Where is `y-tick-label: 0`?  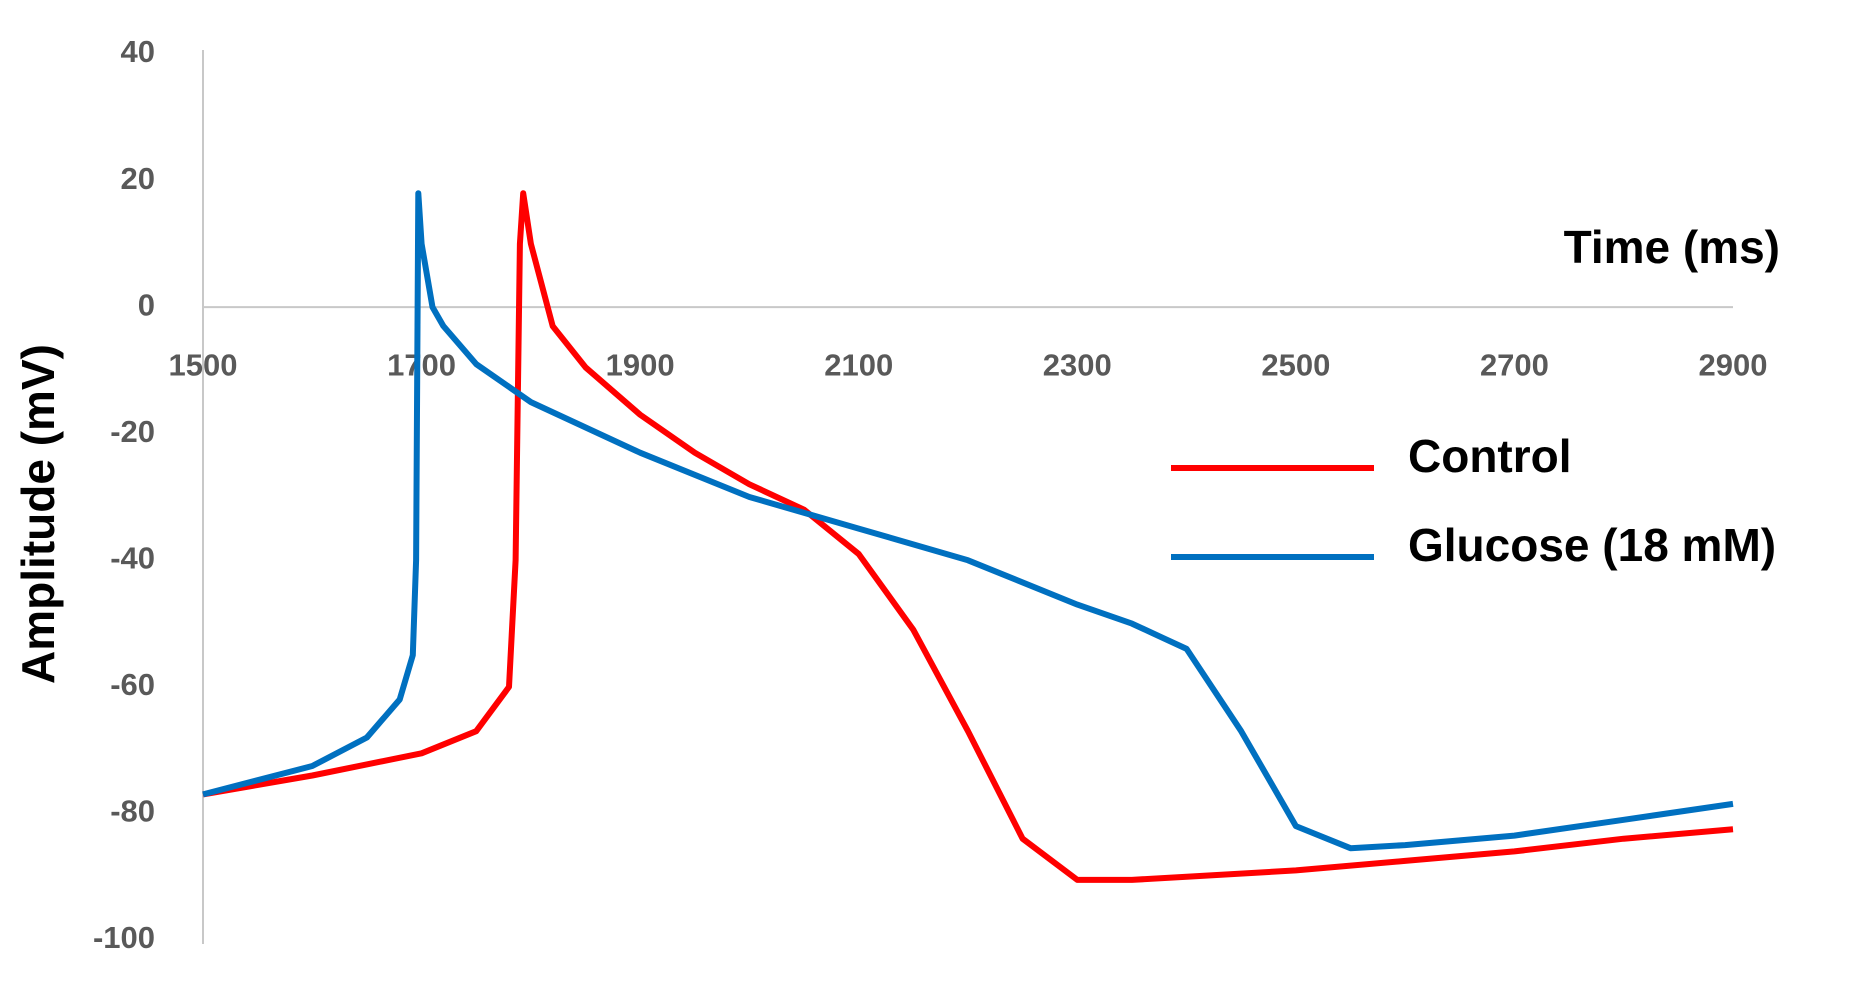 y-tick-label: 0 is located at coordinates (146, 304).